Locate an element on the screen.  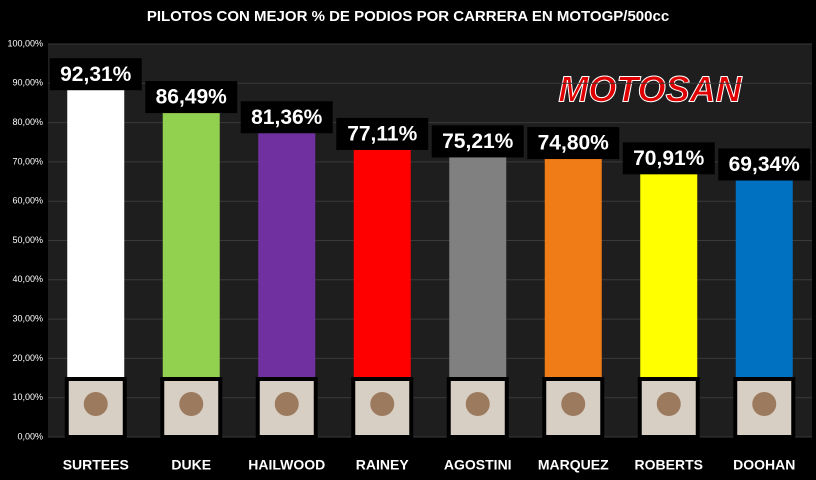
y-tick-label: 30,00% is located at coordinates (27, 318).